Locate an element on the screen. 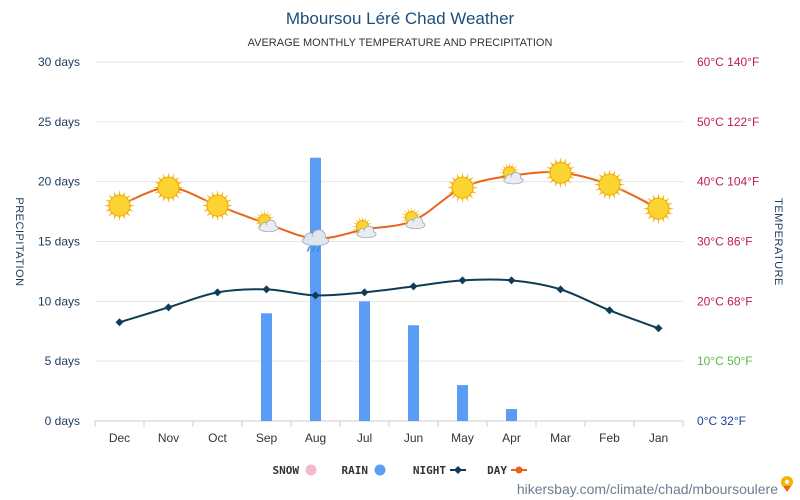 The image size is (800, 500). month-labels: Jan Feb Mar Apr May Jun Jul Aug Sep Oct Nov Dec is located at coordinates (388, 438).